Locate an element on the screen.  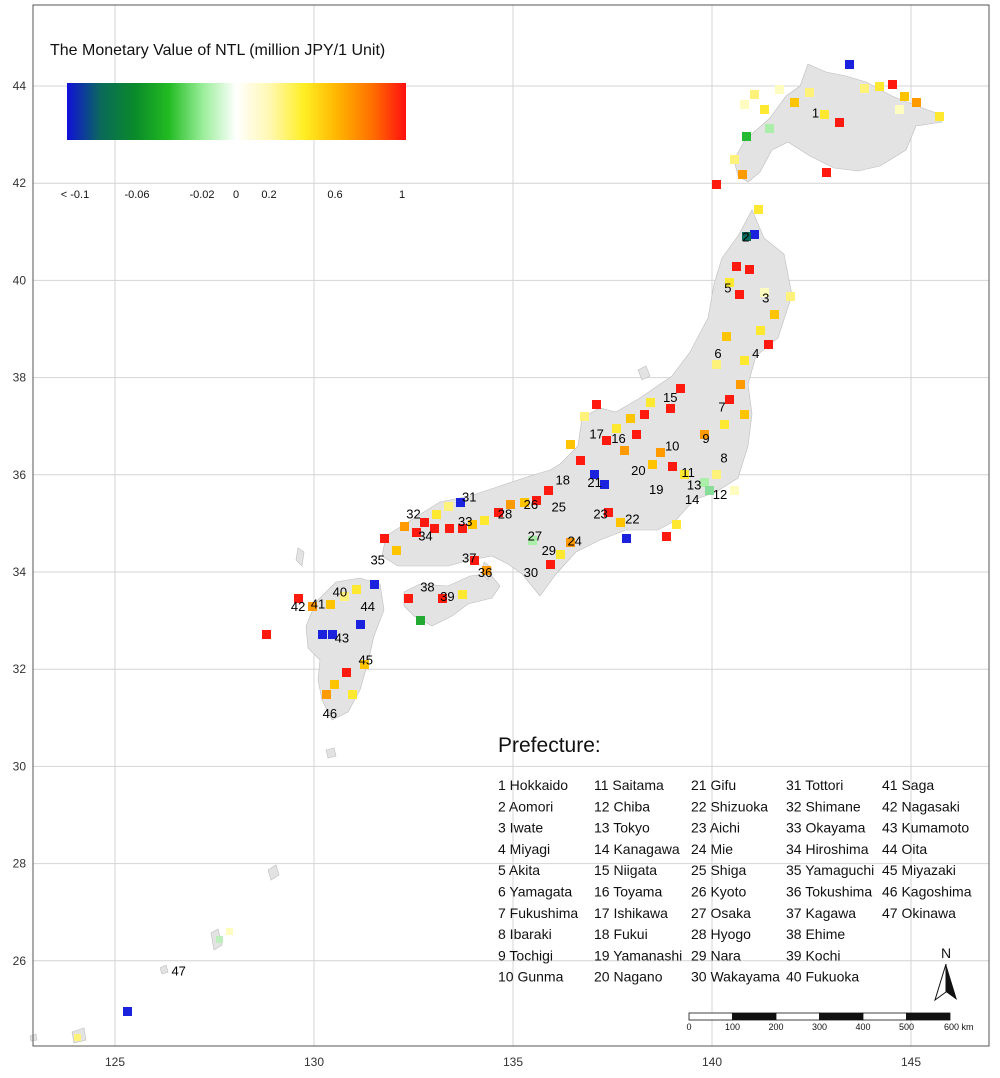
prefecture-legend-item: 16 Toyama is located at coordinates (628, 892).